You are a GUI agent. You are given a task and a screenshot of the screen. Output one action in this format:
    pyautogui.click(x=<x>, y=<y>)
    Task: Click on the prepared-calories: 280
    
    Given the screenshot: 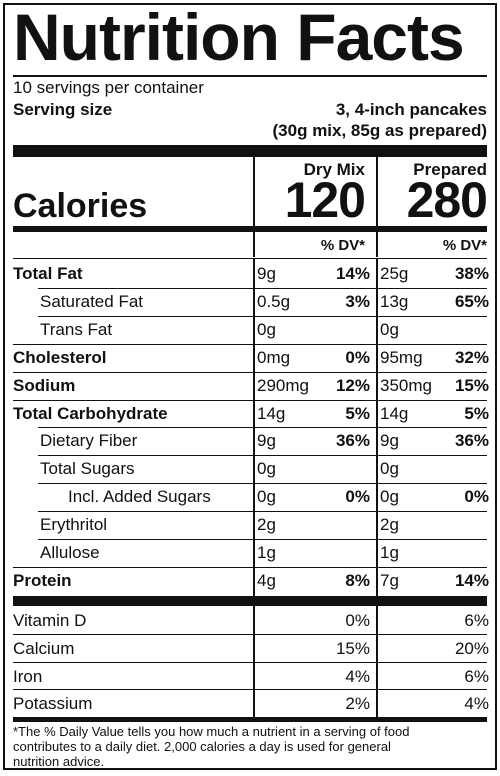 What is the action you would take?
    pyautogui.click(x=447, y=200)
    